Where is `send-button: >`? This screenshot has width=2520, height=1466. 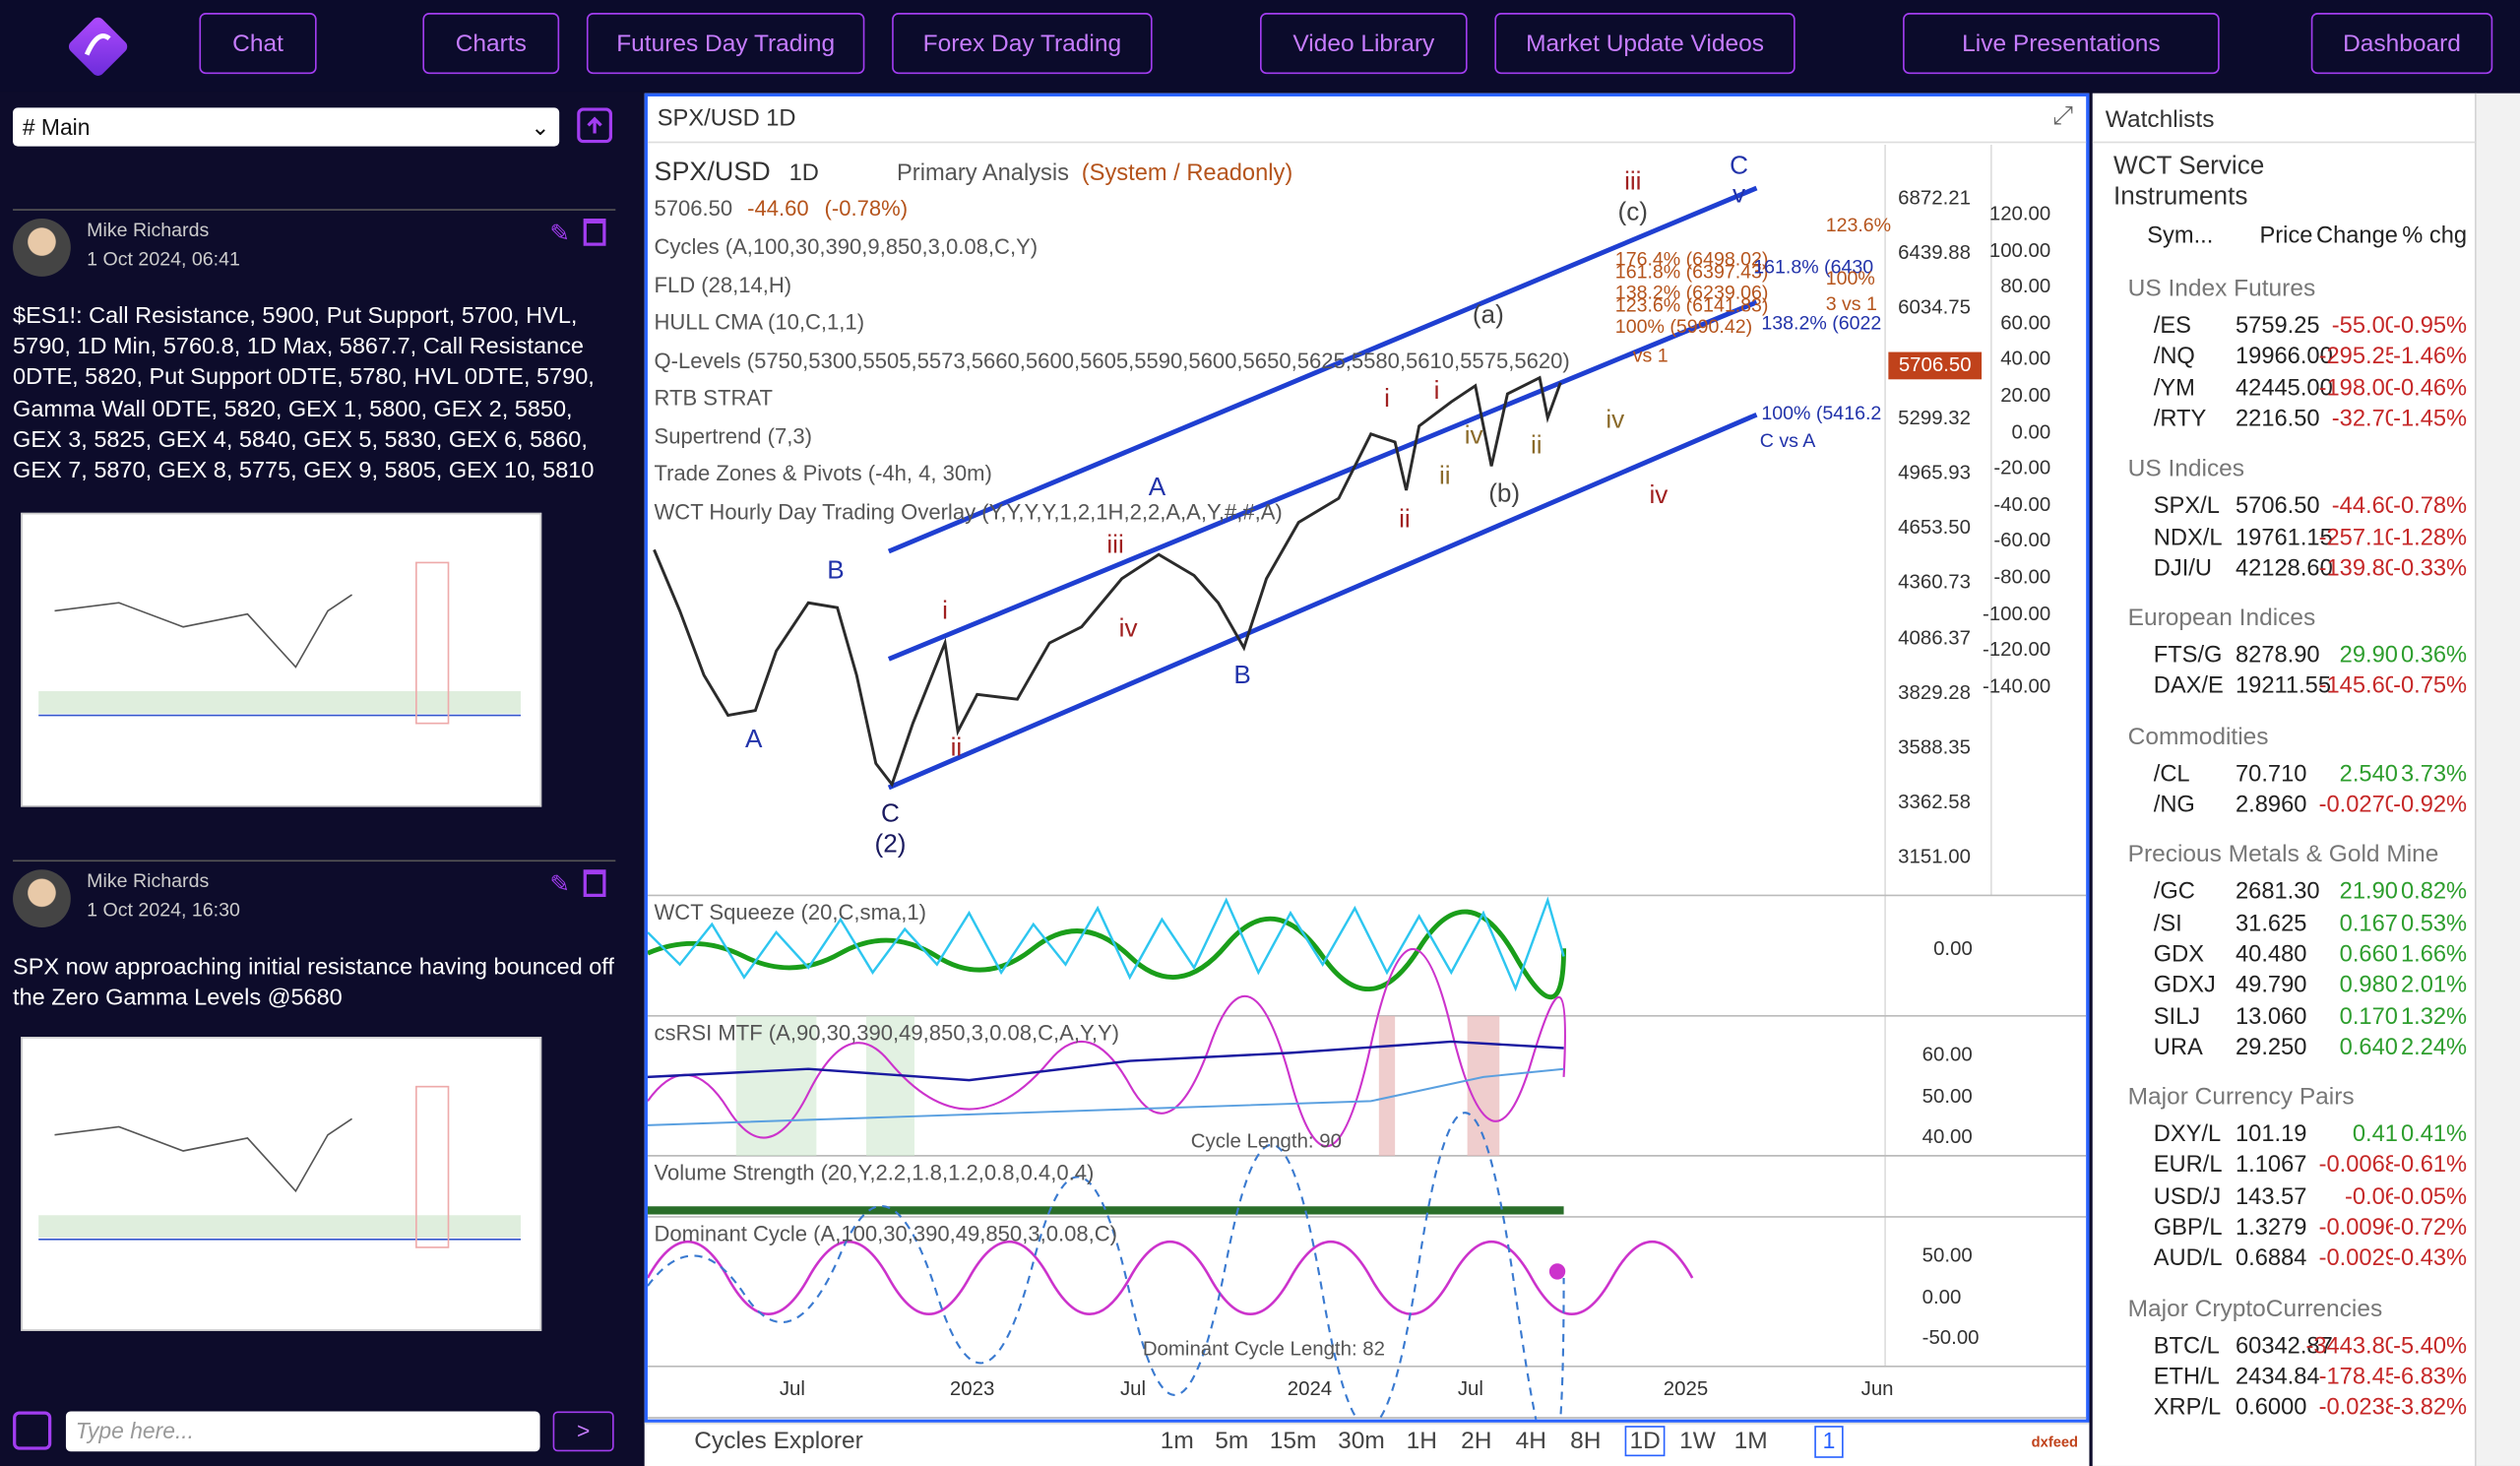 send-button: > is located at coordinates (583, 1432).